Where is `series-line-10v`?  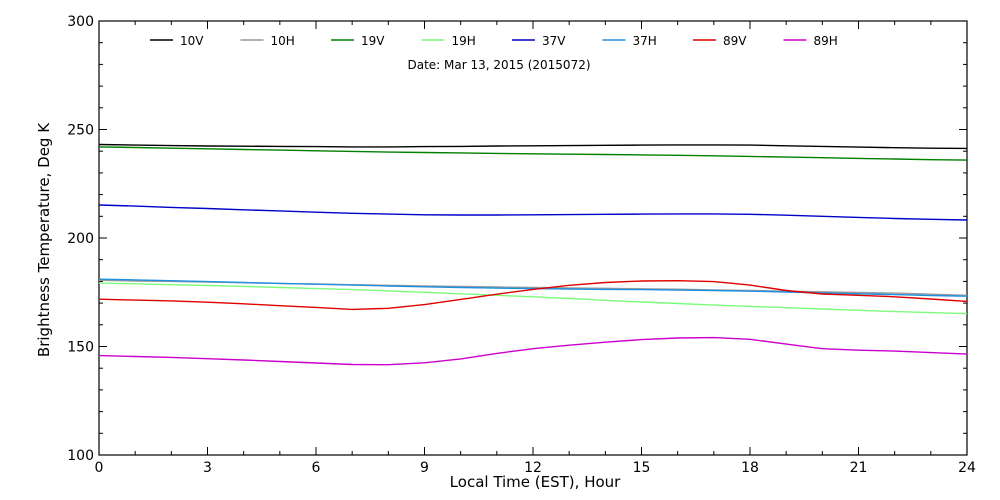 series-line-10v is located at coordinates (533, 146).